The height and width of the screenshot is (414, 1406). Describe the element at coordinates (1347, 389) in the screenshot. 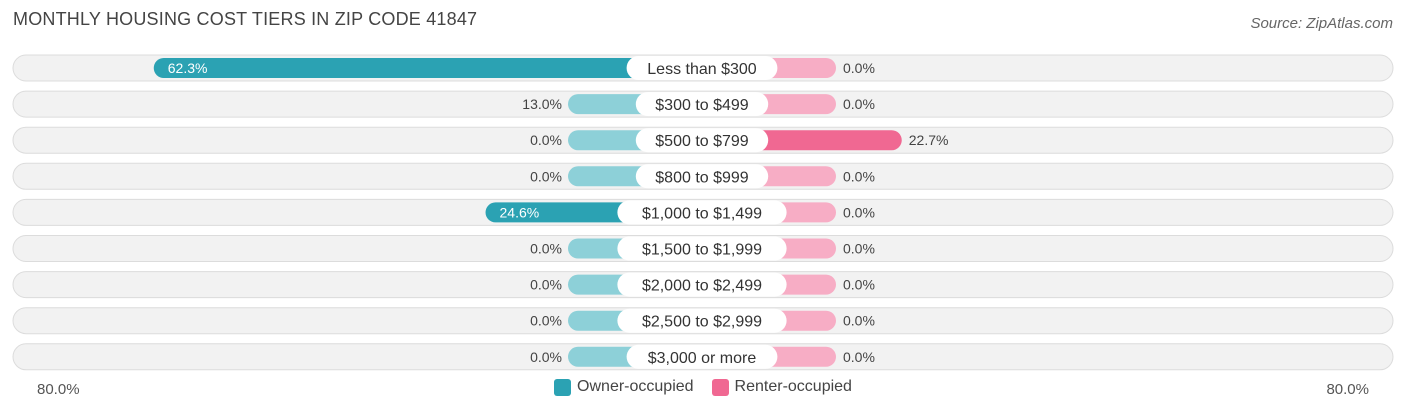

I see `axis-label-right: 80.0%` at that location.